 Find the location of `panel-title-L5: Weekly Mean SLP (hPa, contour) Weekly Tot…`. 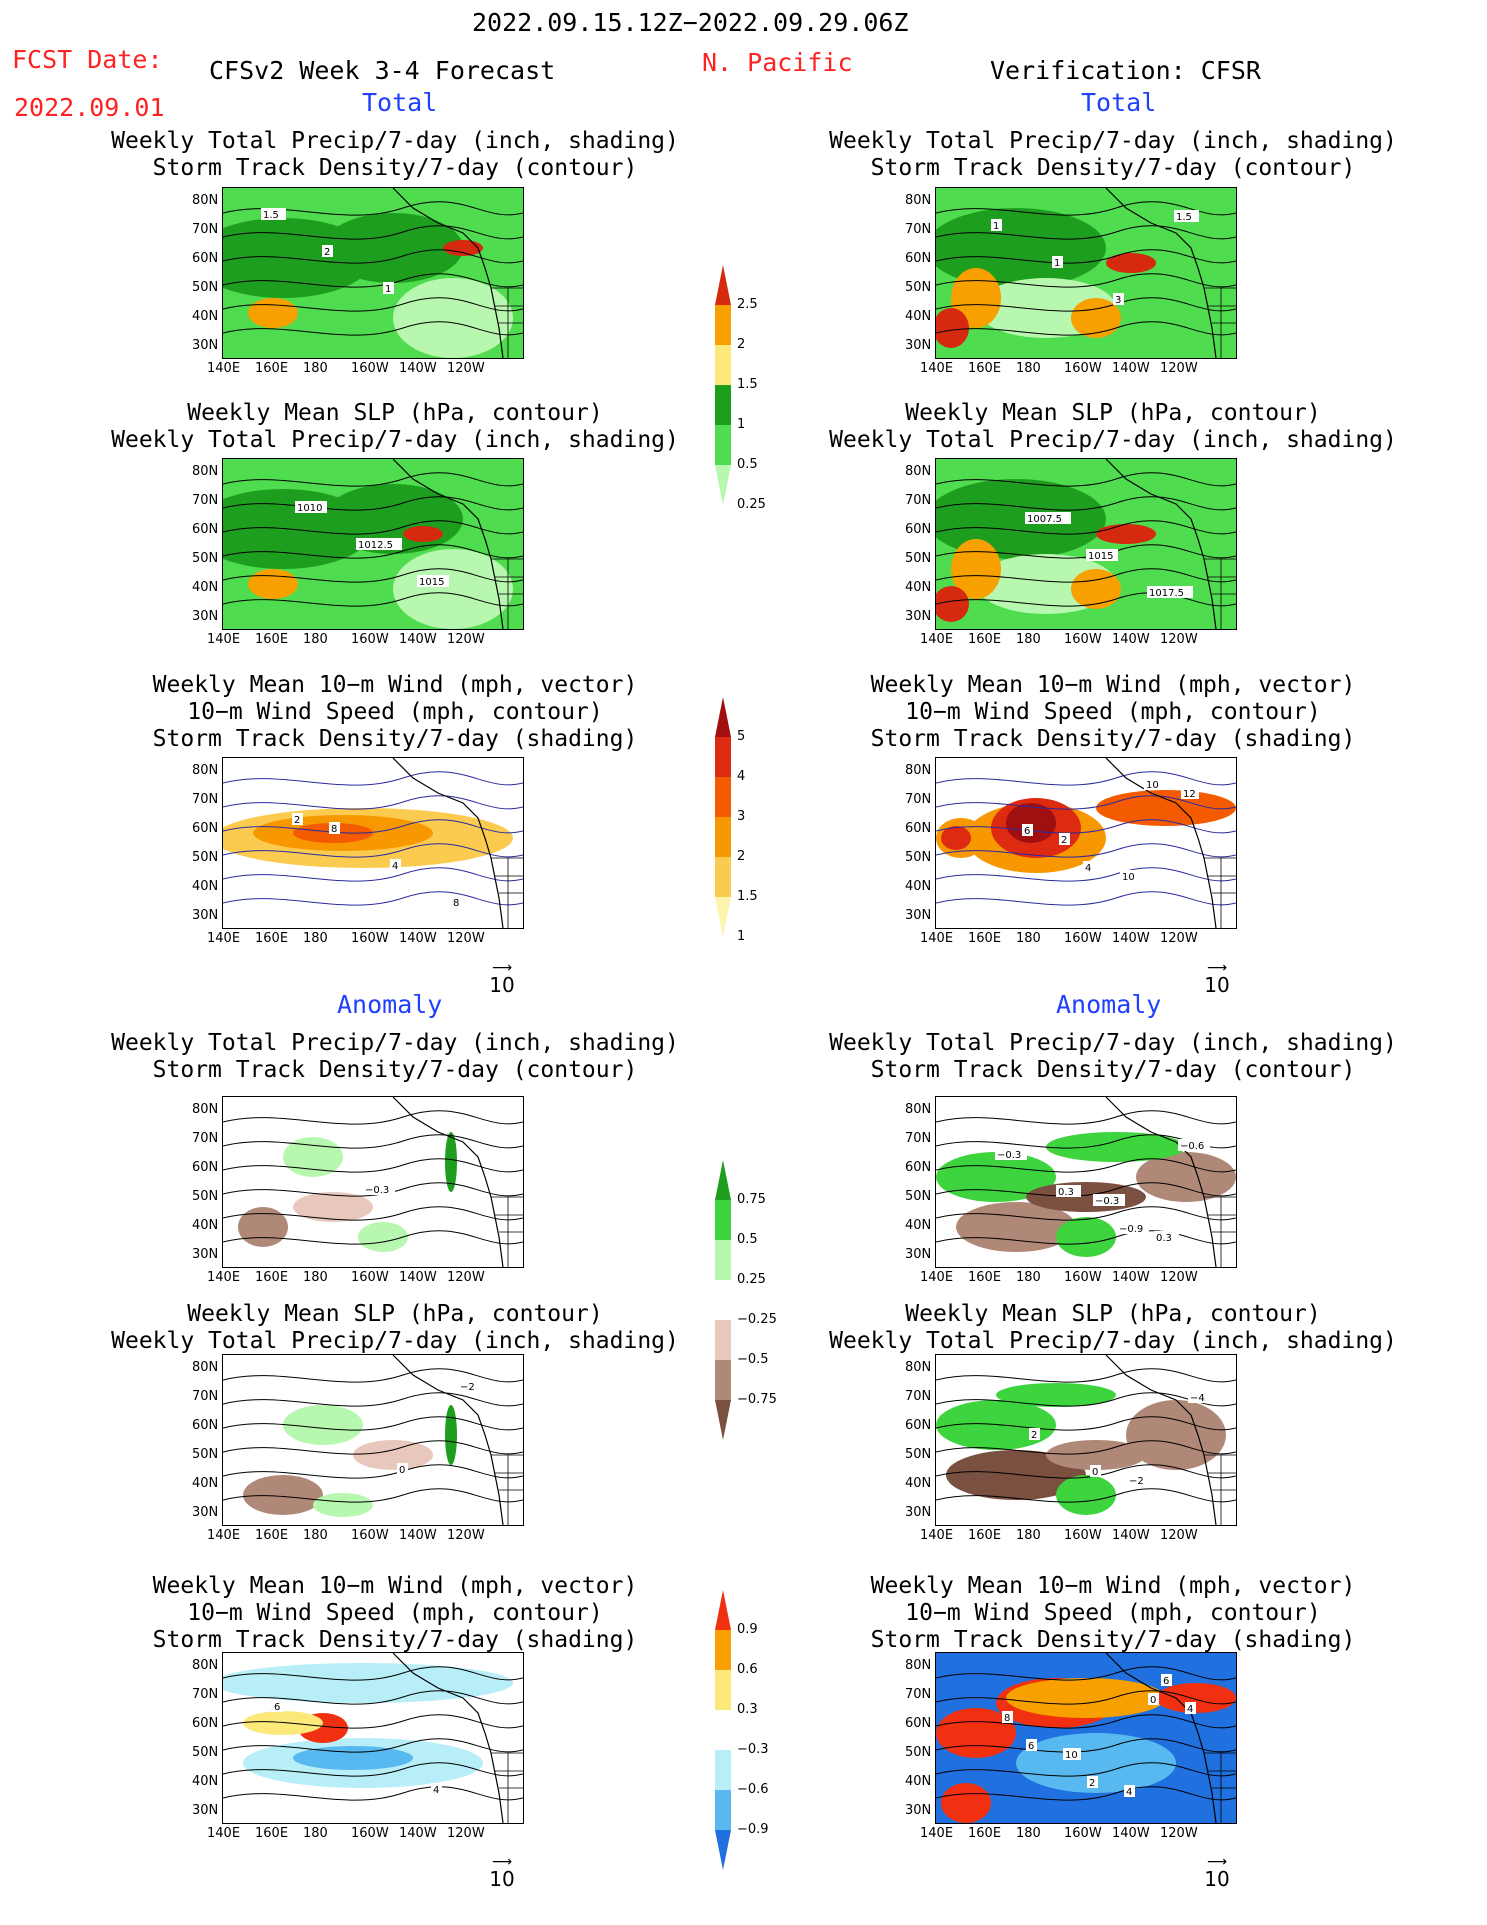

panel-title-L5: Weekly Mean SLP (hPa, contour) Weekly Tot… is located at coordinates (395, 1327).